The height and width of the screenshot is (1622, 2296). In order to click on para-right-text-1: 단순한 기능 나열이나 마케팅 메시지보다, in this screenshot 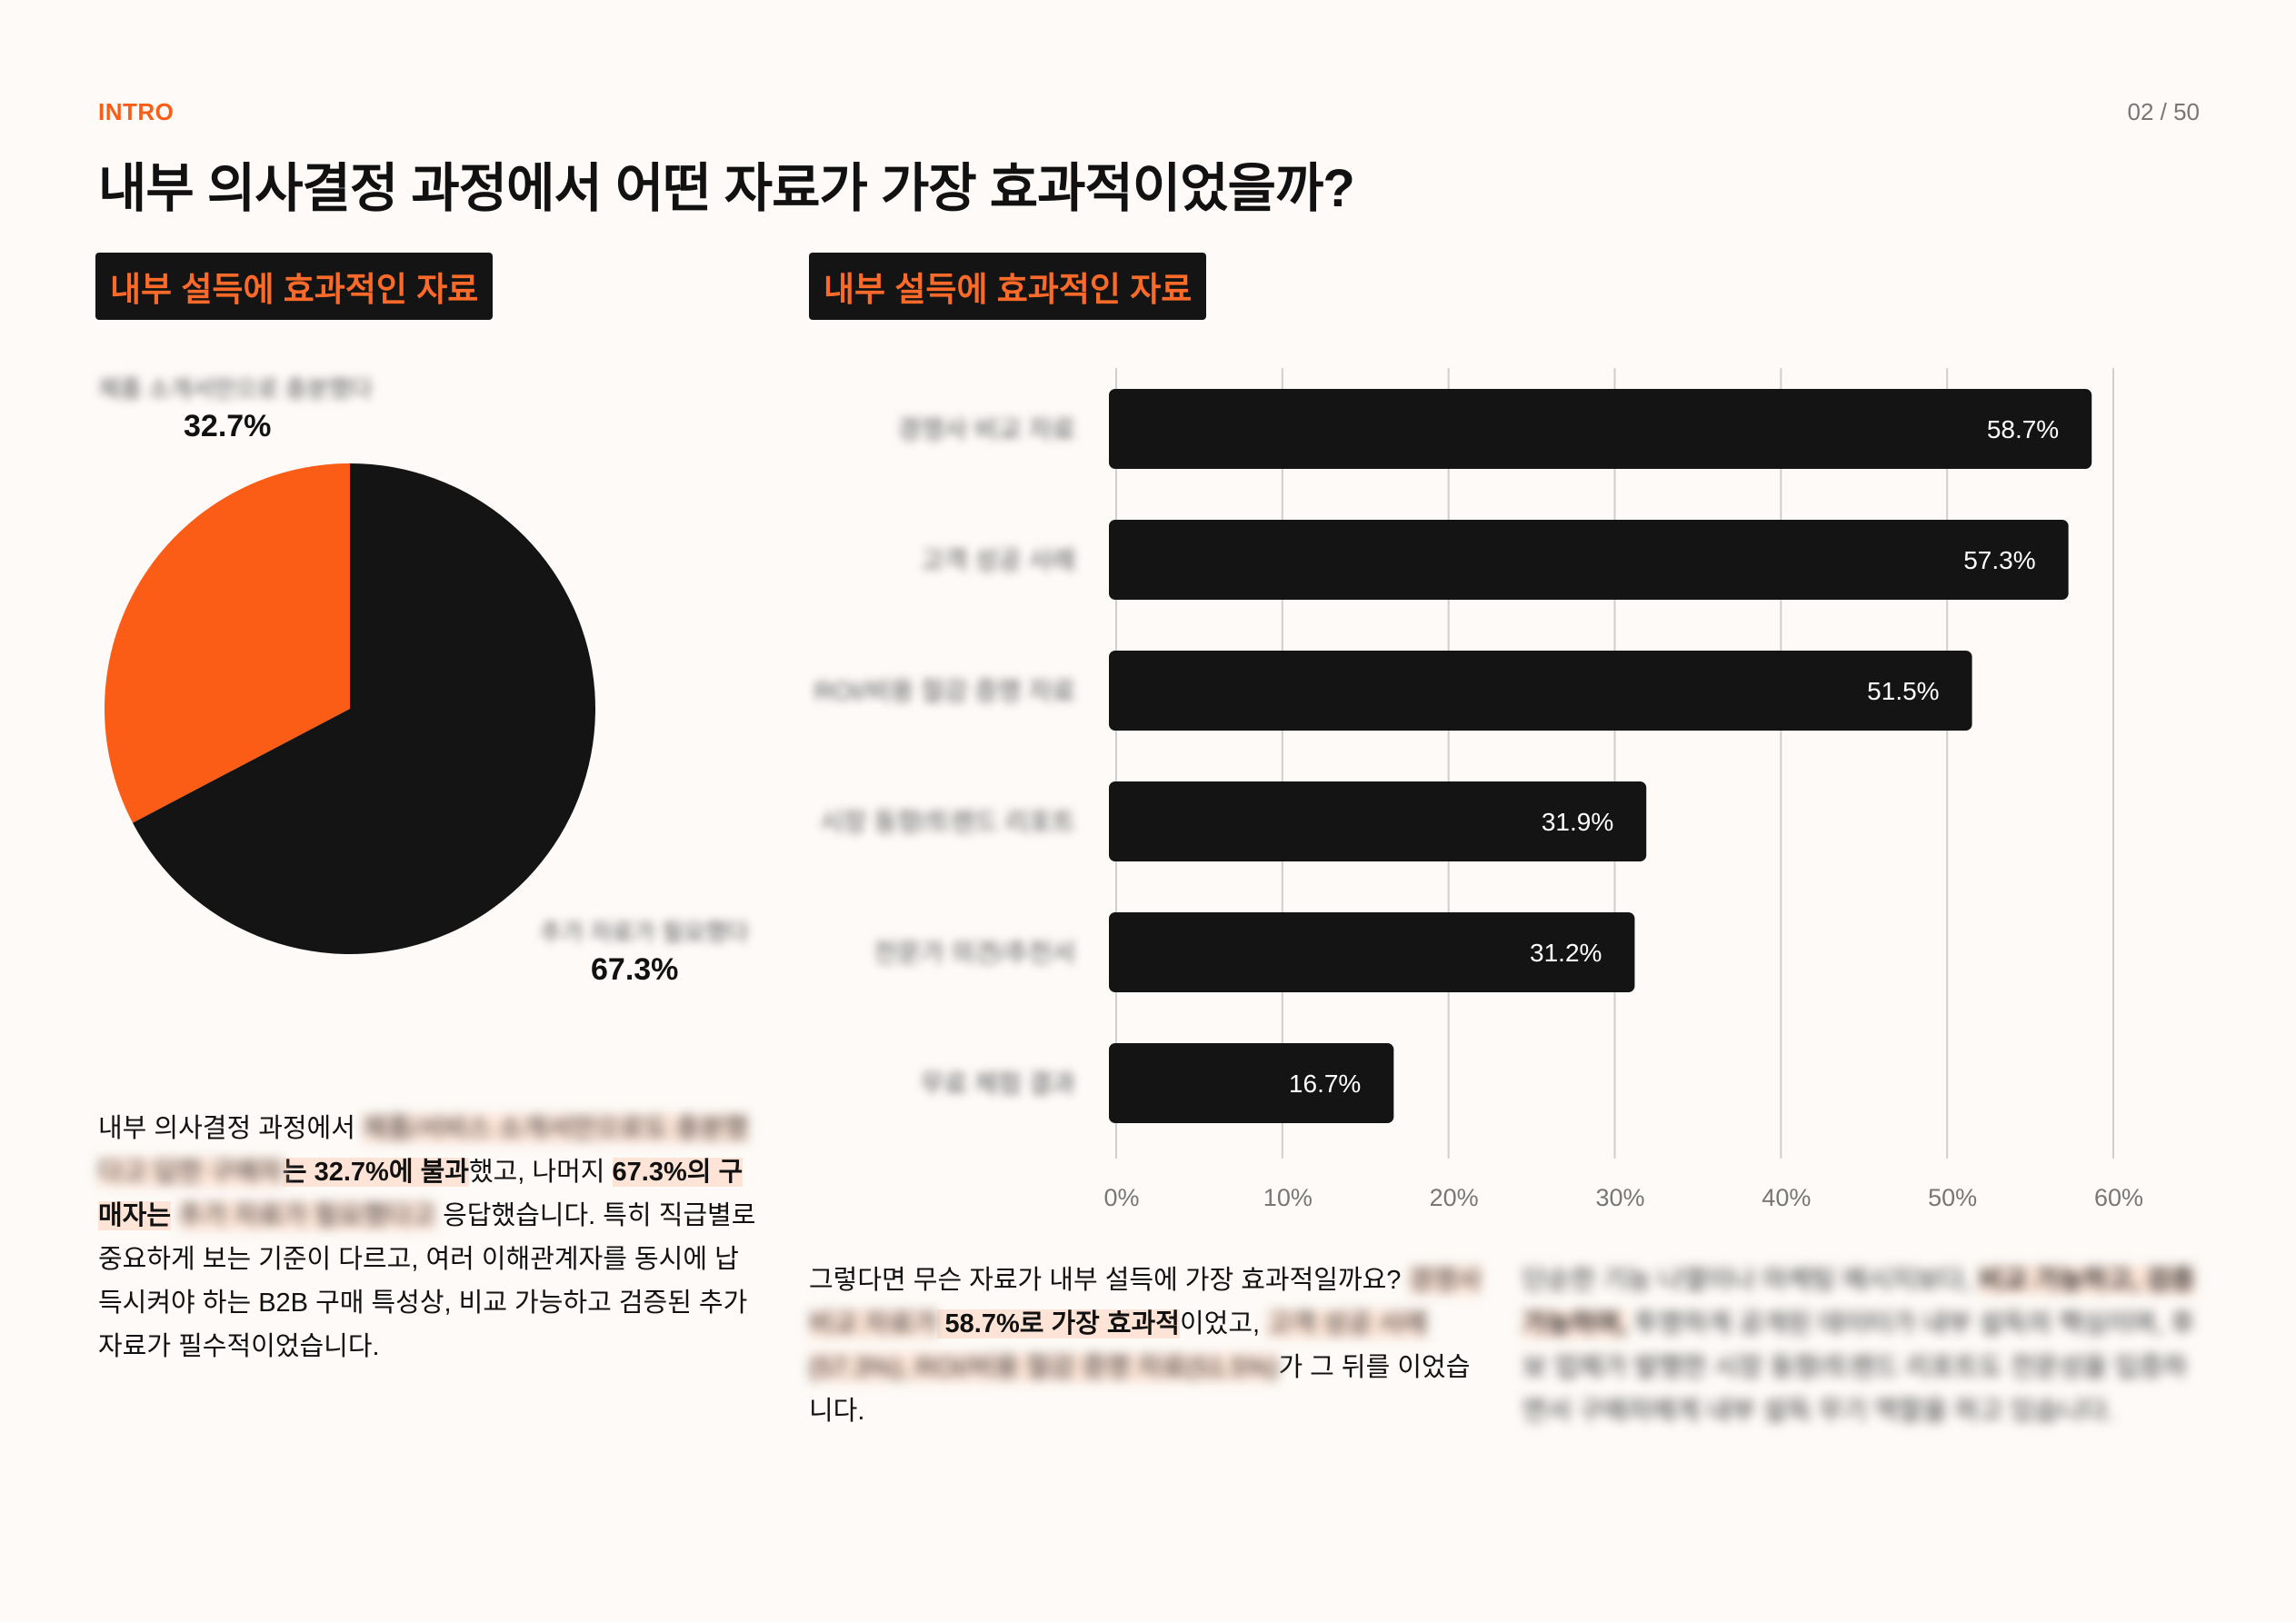, I will do `click(1750, 1280)`.